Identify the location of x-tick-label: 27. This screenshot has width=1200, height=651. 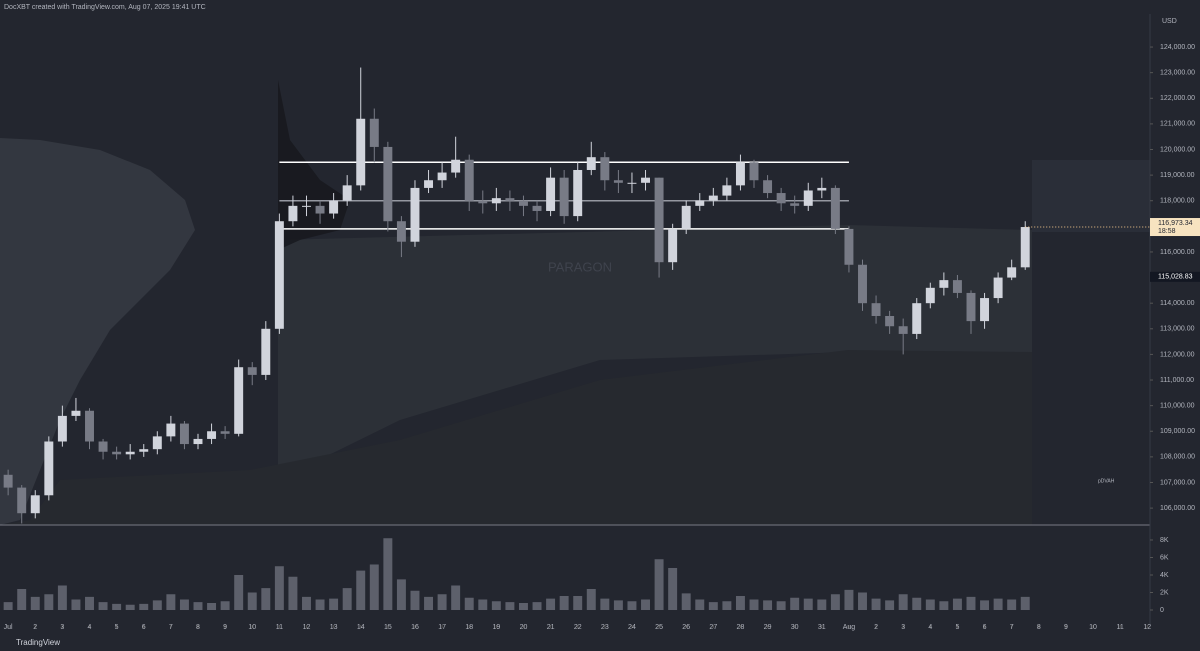
(713, 627).